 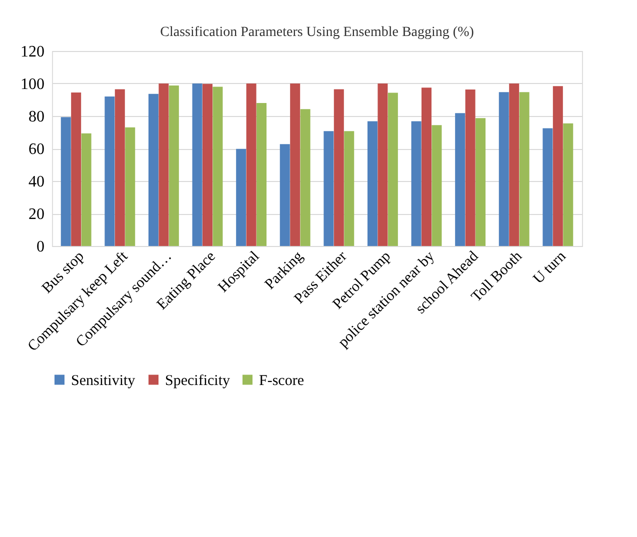 What do you see at coordinates (103, 380) in the screenshot?
I see `legend-label: Sensitivity` at bounding box center [103, 380].